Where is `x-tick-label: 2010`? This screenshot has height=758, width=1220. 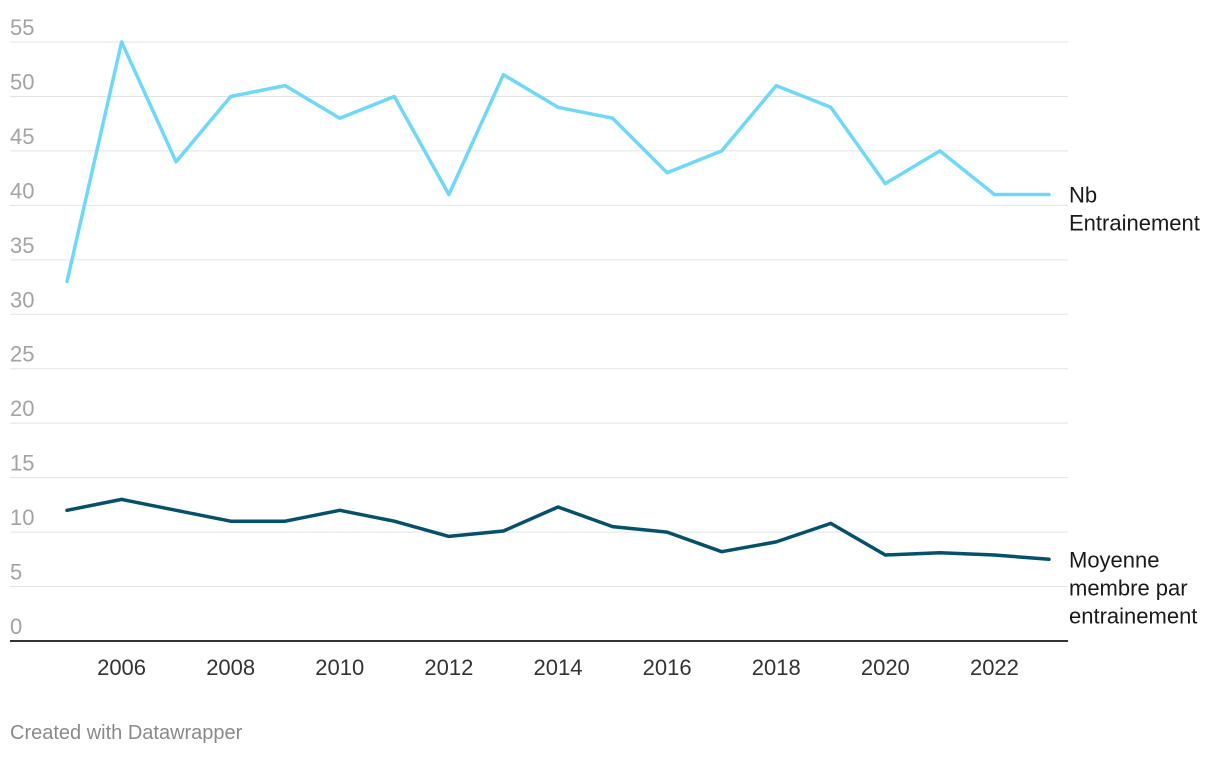
x-tick-label: 2010 is located at coordinates (339, 667).